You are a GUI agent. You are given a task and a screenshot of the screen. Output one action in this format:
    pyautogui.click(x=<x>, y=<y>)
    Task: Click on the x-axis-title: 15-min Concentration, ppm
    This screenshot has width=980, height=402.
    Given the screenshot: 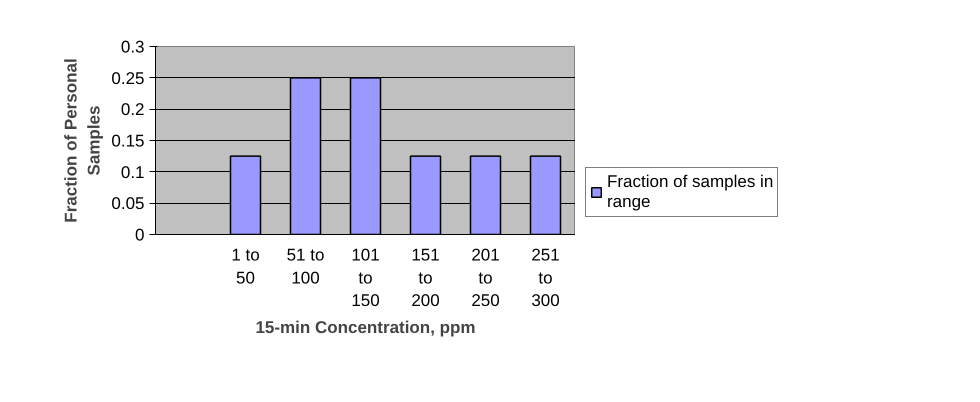 What is the action you would take?
    pyautogui.click(x=365, y=328)
    